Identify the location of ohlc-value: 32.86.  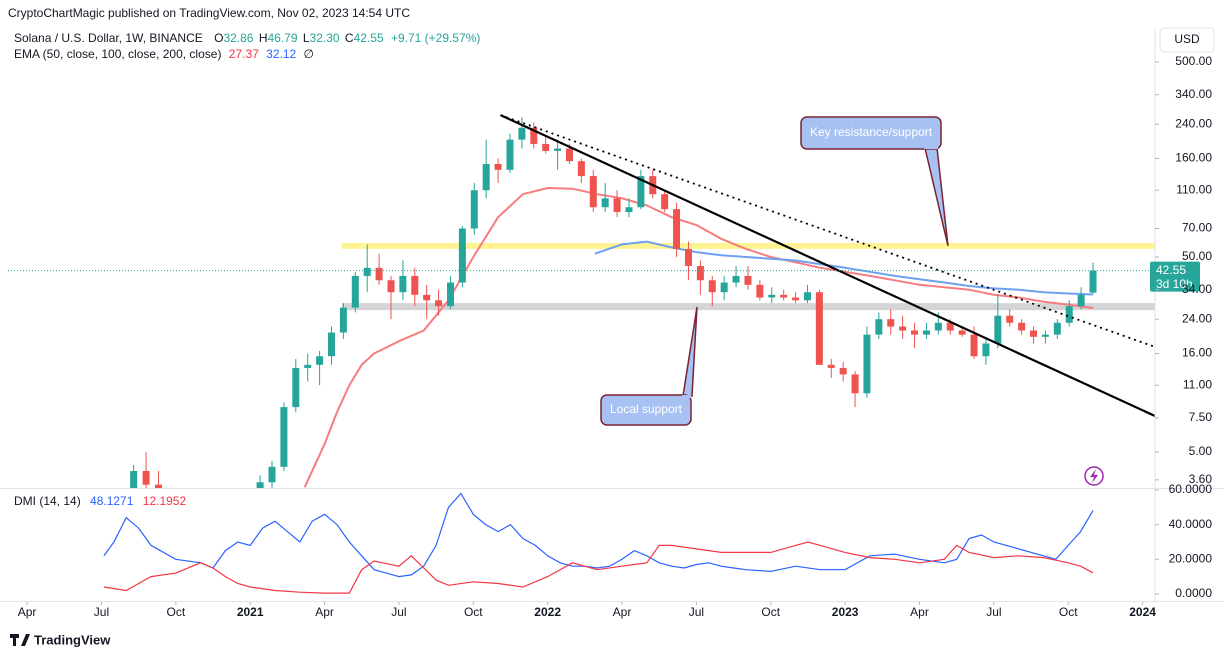
(238, 38).